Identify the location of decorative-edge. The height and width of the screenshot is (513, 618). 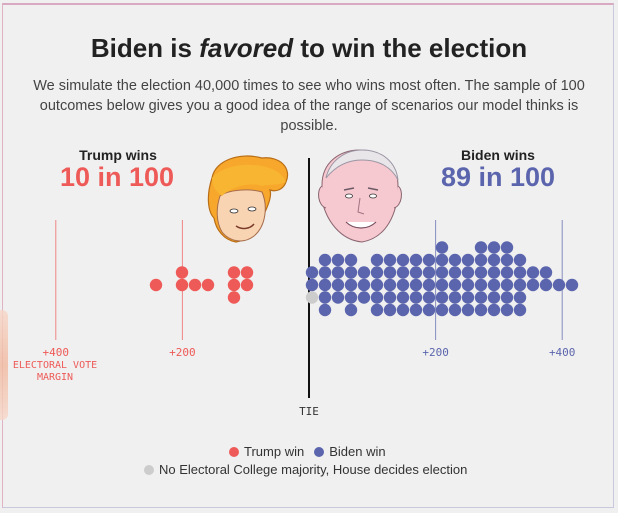
(4, 365).